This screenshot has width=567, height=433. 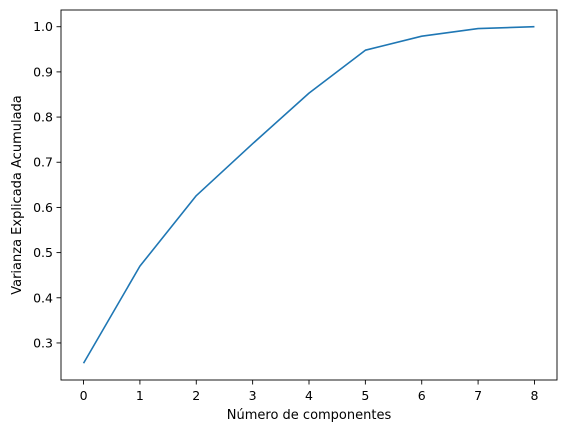 I want to click on x-axis-ticks: 0 1 2 3 4 5 6 7 8, so click(x=309, y=391).